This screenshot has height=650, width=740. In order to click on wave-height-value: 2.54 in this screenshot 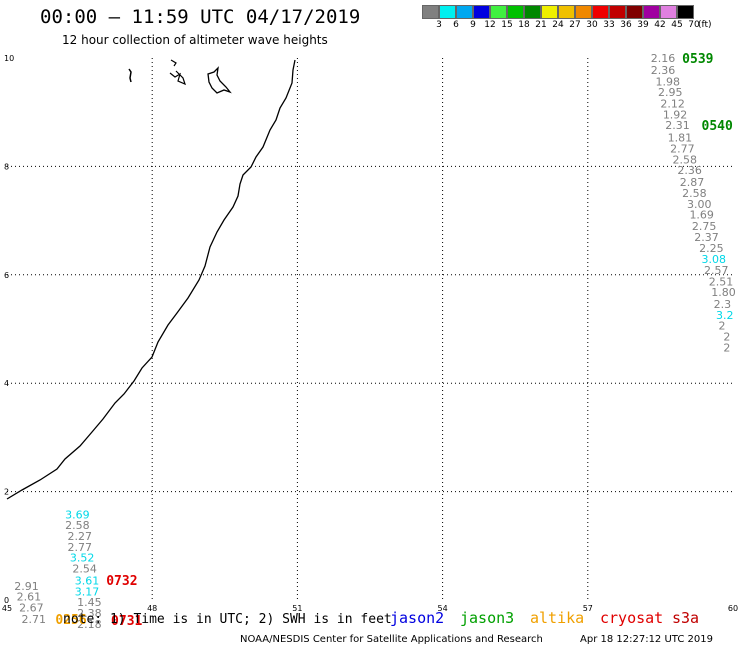, I will do `click(84, 569)`.